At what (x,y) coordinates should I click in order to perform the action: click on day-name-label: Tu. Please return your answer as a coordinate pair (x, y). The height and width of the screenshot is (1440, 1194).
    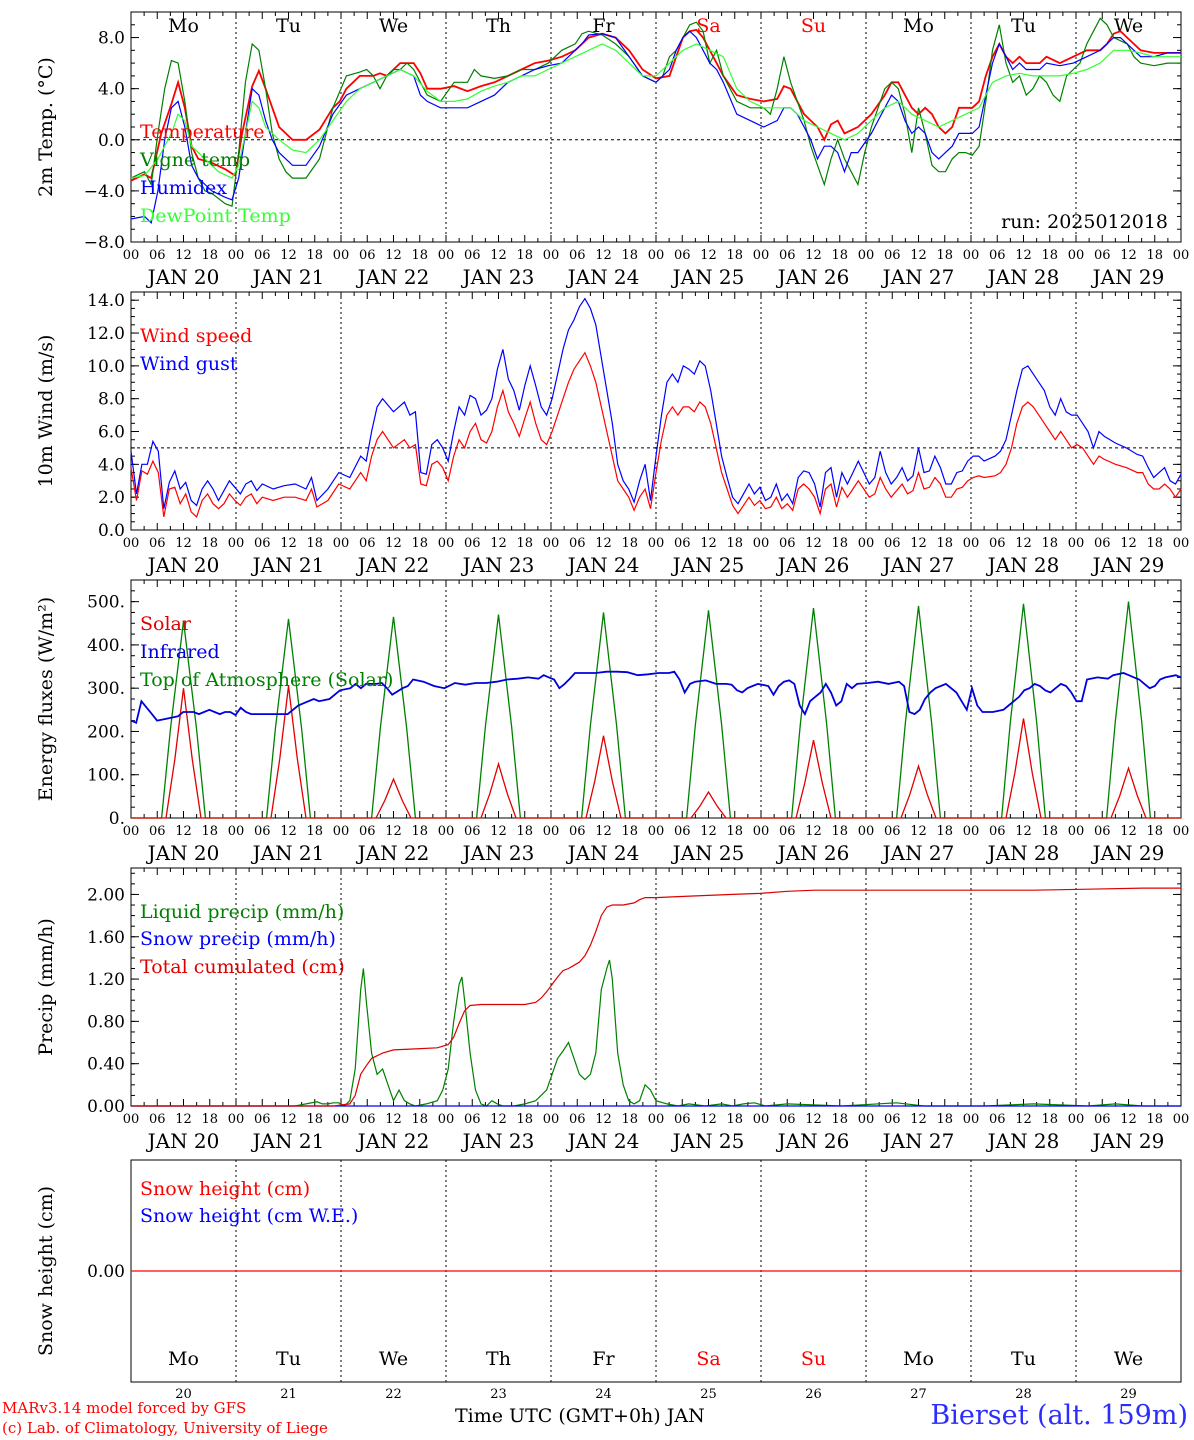
    Looking at the image, I should click on (288, 1359).